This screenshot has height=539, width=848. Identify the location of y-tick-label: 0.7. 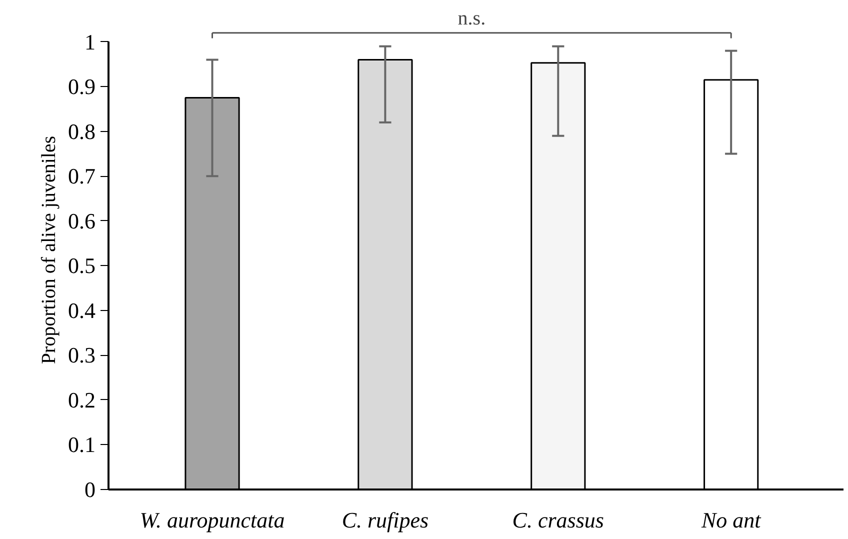
(82, 176).